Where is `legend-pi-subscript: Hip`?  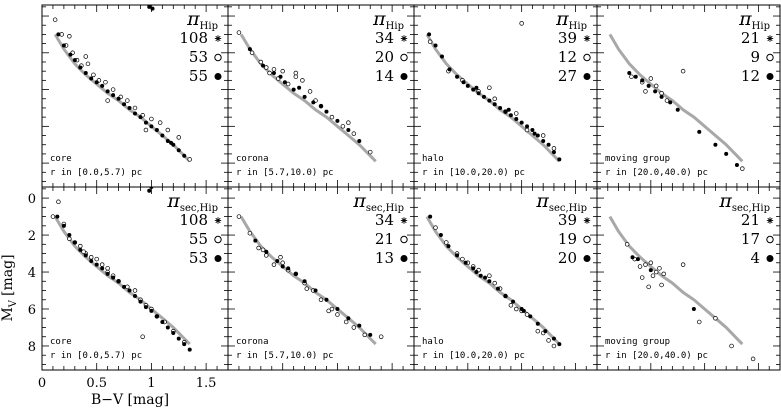 legend-pi-subscript: Hip is located at coordinates (209, 26).